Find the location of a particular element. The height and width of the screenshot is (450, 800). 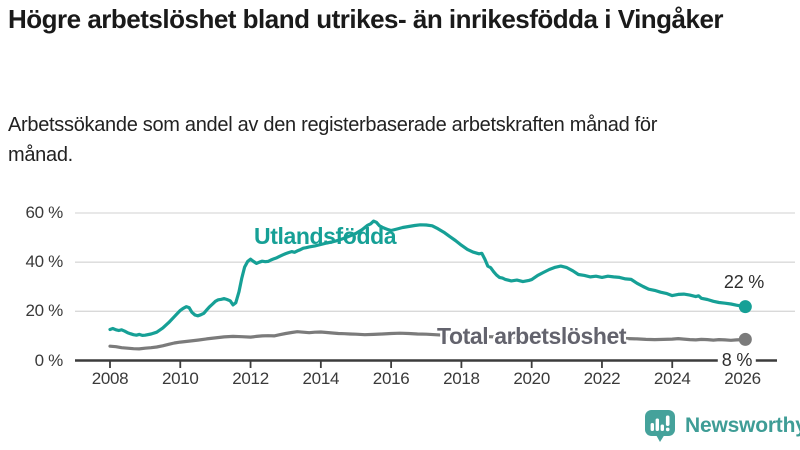

x-tick-label: 2020 is located at coordinates (531, 378).